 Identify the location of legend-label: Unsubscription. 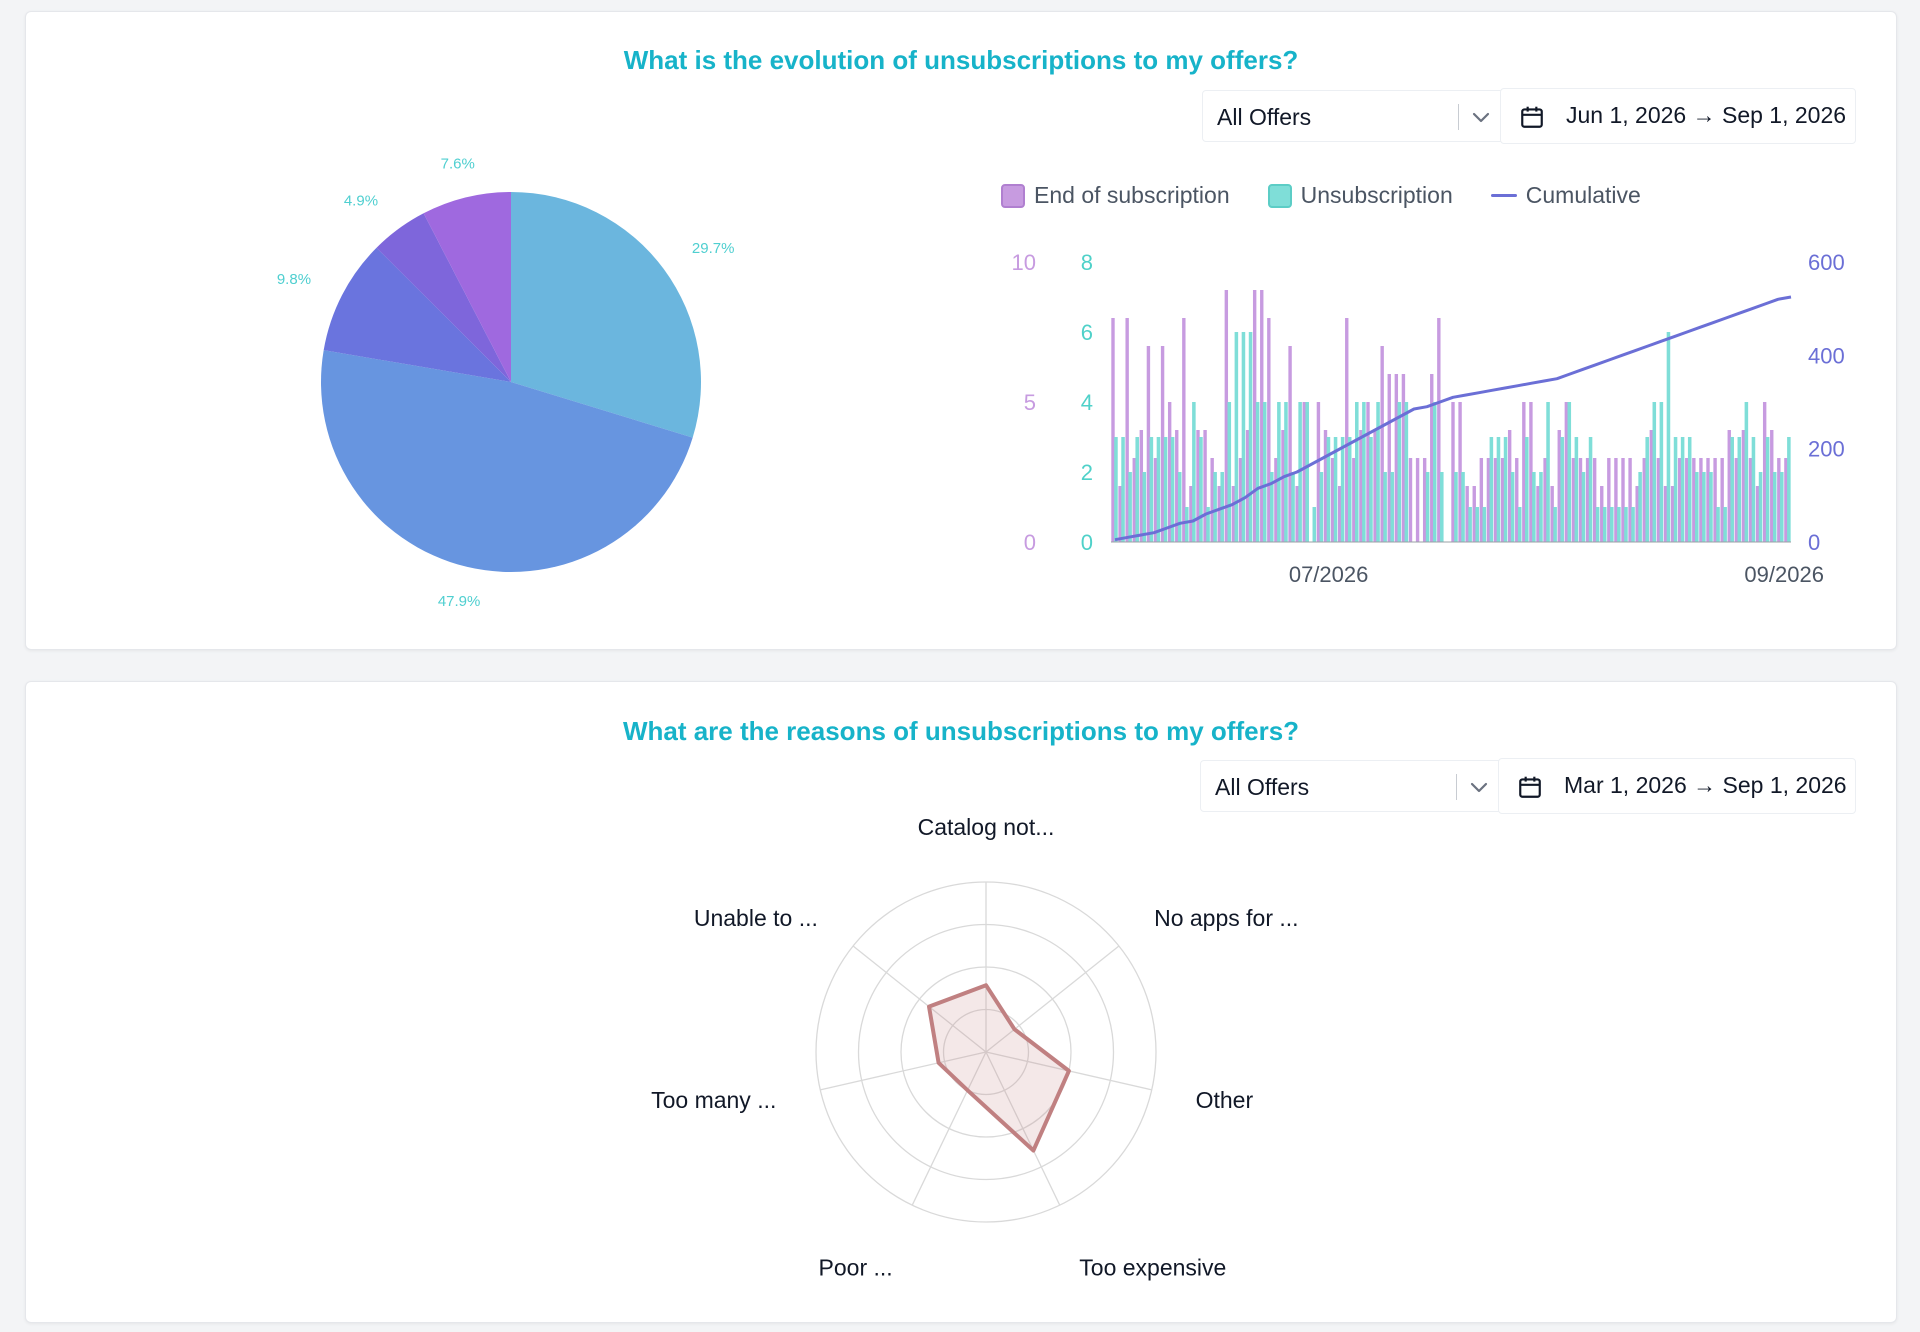
(1376, 195).